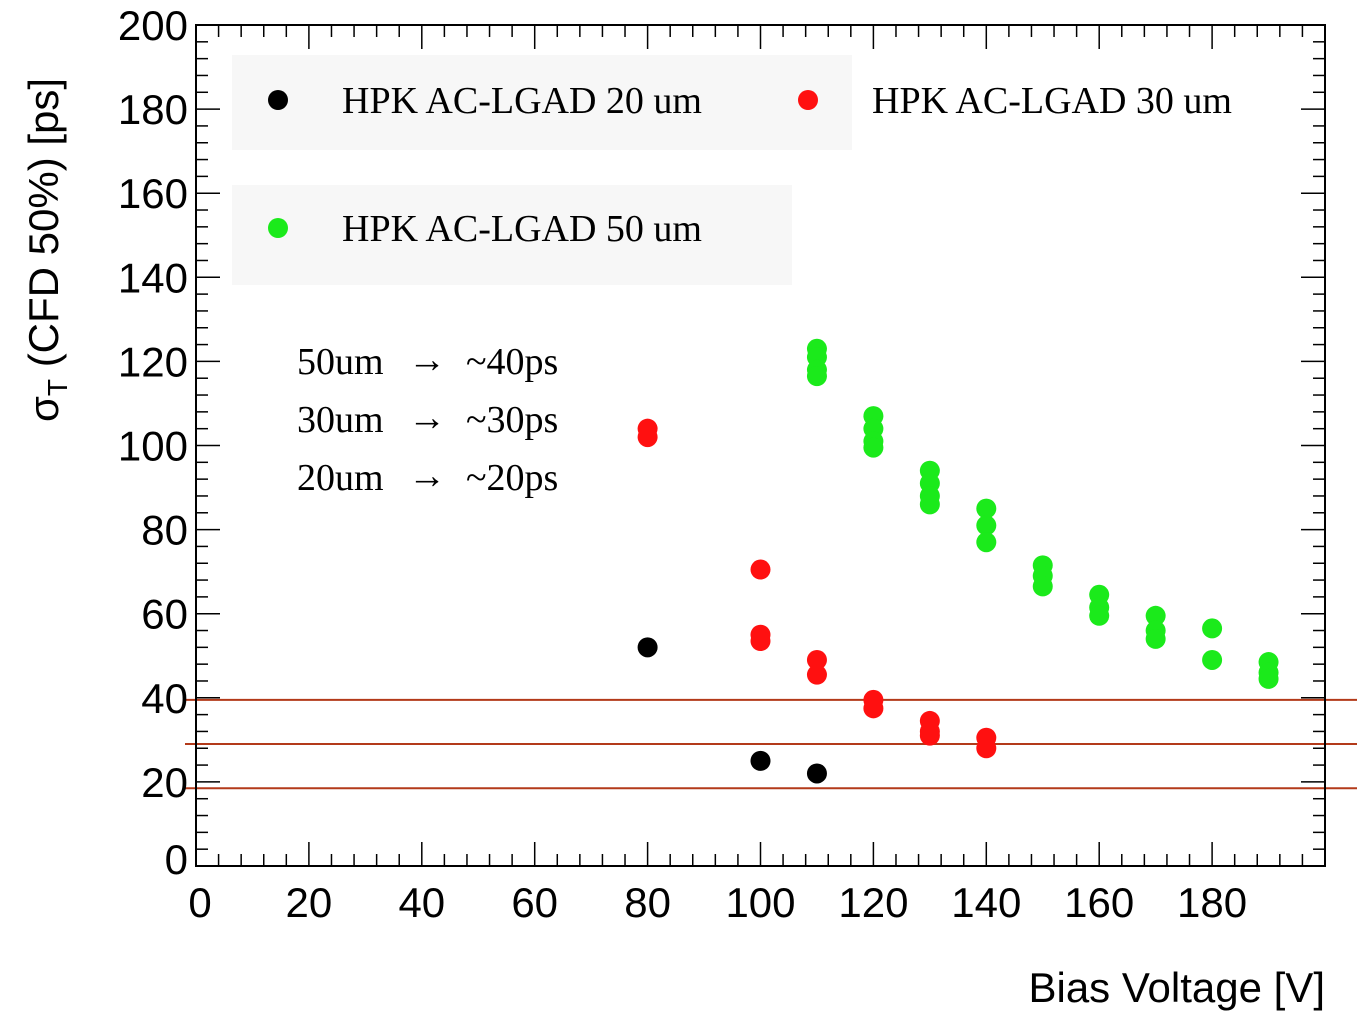 Image resolution: width=1357 pixels, height=1017 pixels. What do you see at coordinates (43, 409) in the screenshot?
I see `y-axis-title-sigma: σ` at bounding box center [43, 409].